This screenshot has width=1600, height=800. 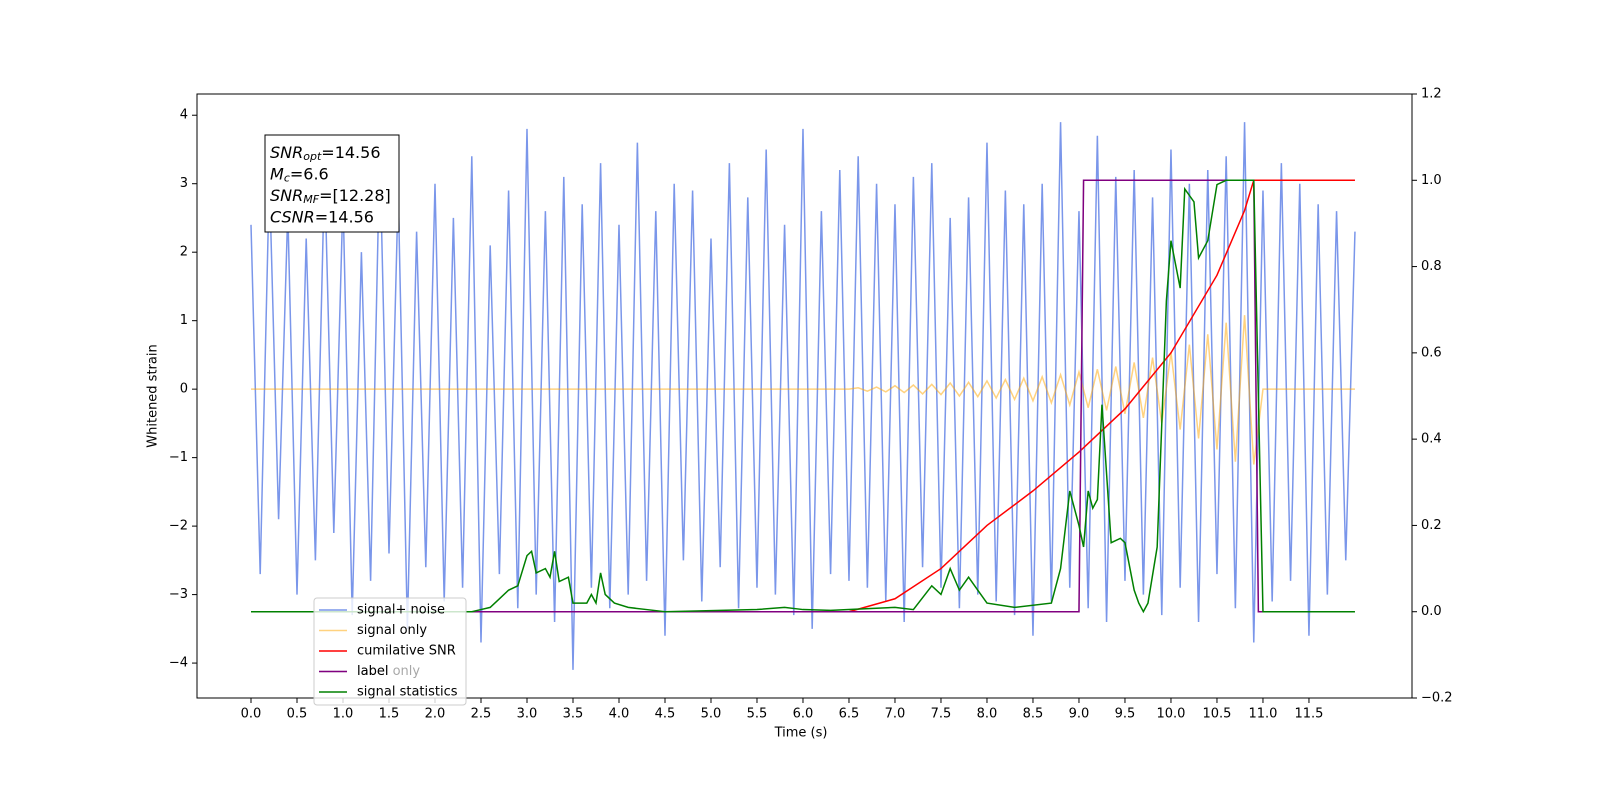 I want to click on y-axis-label: Whitened strain, so click(x=153, y=395).